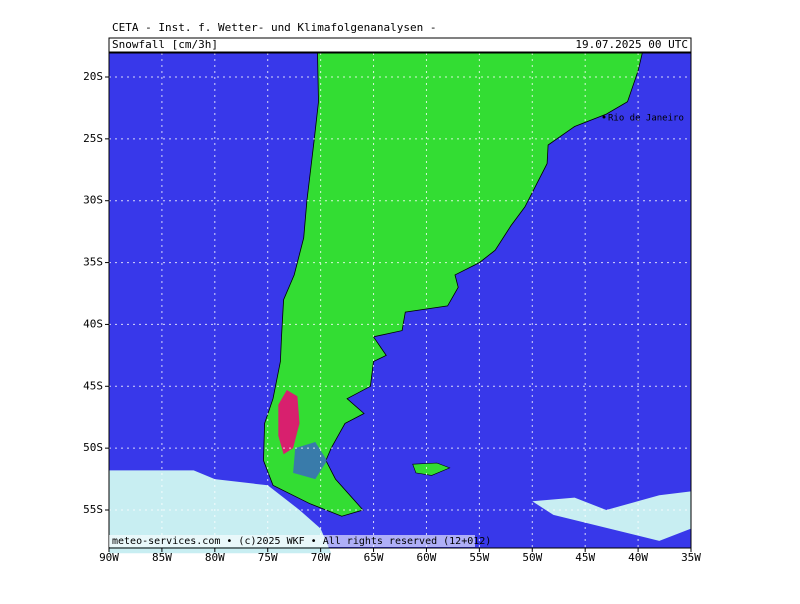 This screenshot has width=800, height=604. Describe the element at coordinates (109, 557) in the screenshot. I see `lon-label: 90W` at that location.